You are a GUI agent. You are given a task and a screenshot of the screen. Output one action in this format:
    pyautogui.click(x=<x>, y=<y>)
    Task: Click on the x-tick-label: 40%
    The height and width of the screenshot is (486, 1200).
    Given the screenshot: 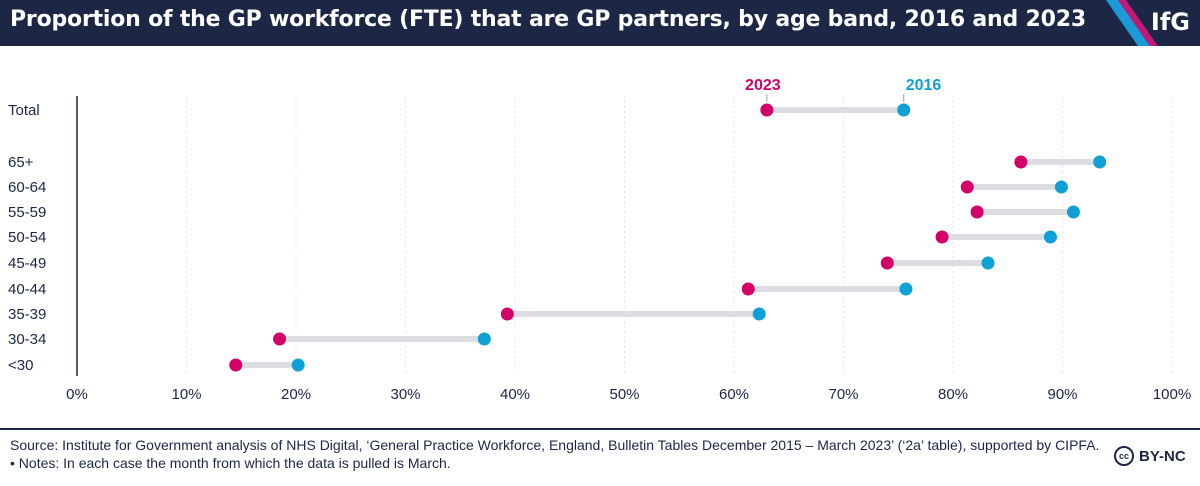 What is the action you would take?
    pyautogui.click(x=515, y=394)
    